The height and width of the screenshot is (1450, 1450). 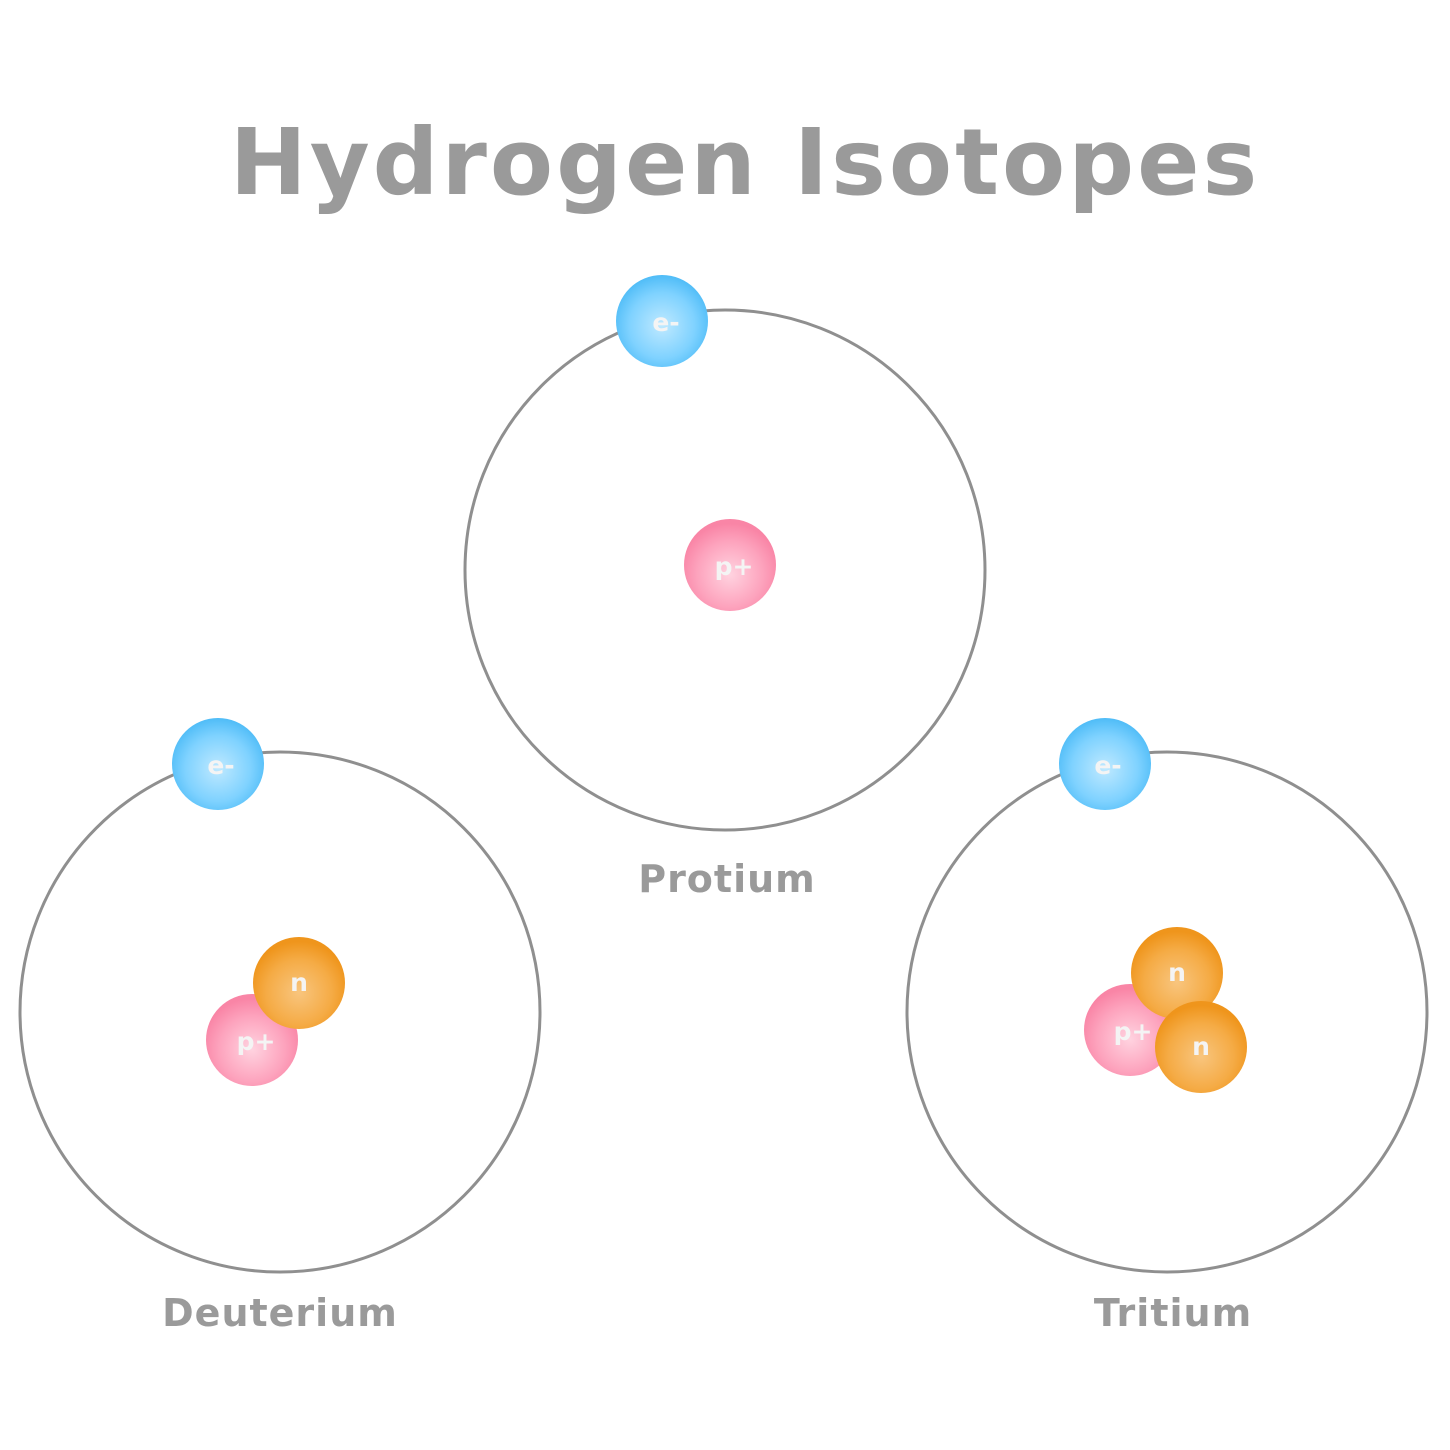 I want to click on protium-label: Protium, so click(x=727, y=879).